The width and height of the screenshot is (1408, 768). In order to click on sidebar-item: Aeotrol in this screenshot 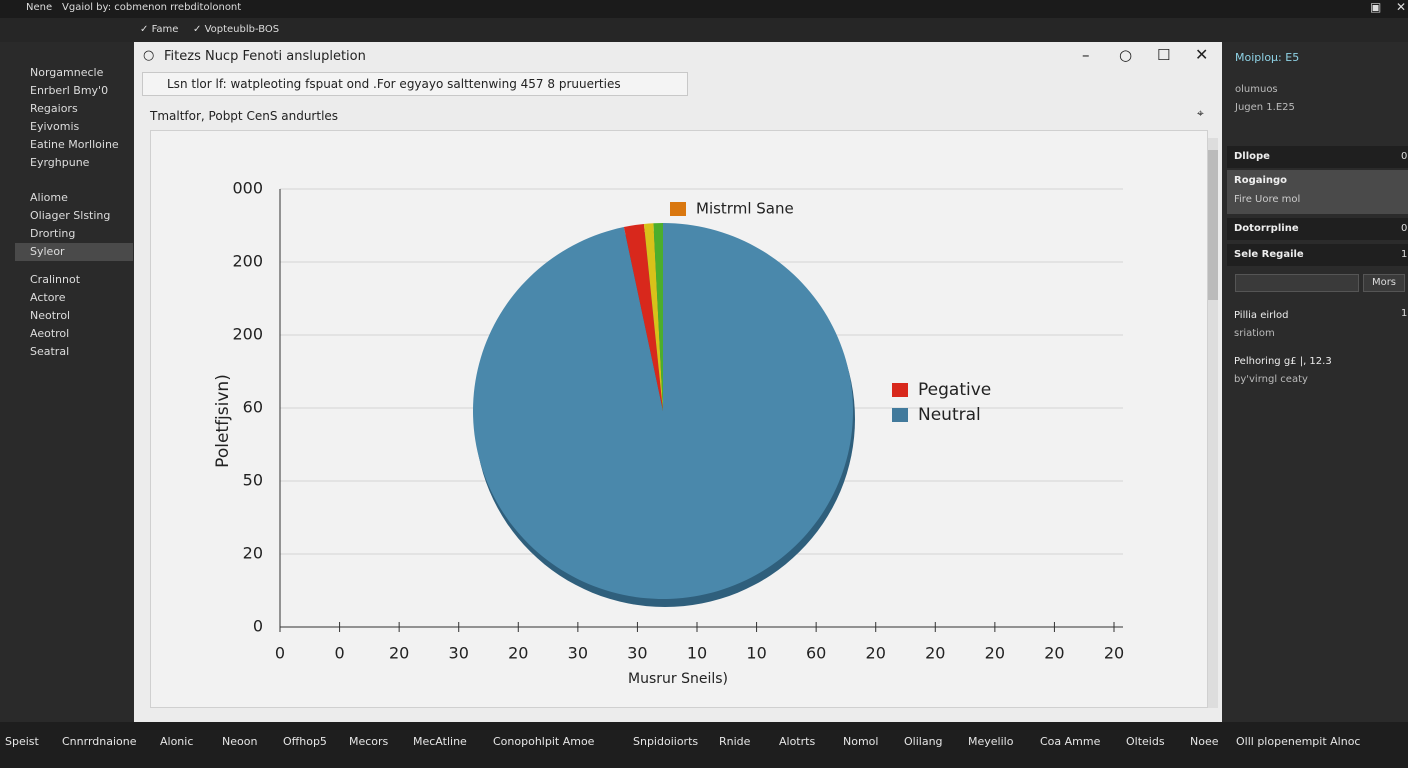, I will do `click(50, 333)`.